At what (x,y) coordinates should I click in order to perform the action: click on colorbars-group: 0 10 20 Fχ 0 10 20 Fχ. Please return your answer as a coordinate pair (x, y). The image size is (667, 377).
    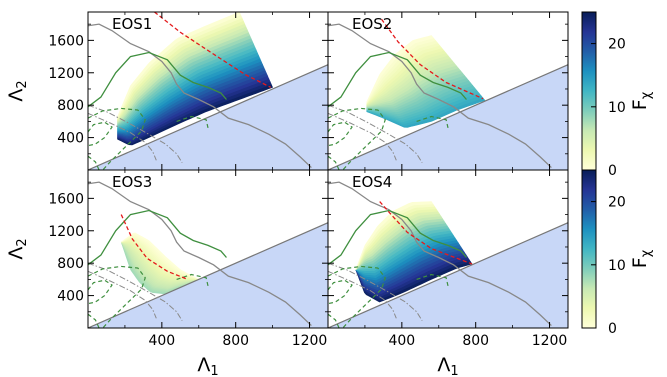
    Looking at the image, I should click on (617, 174).